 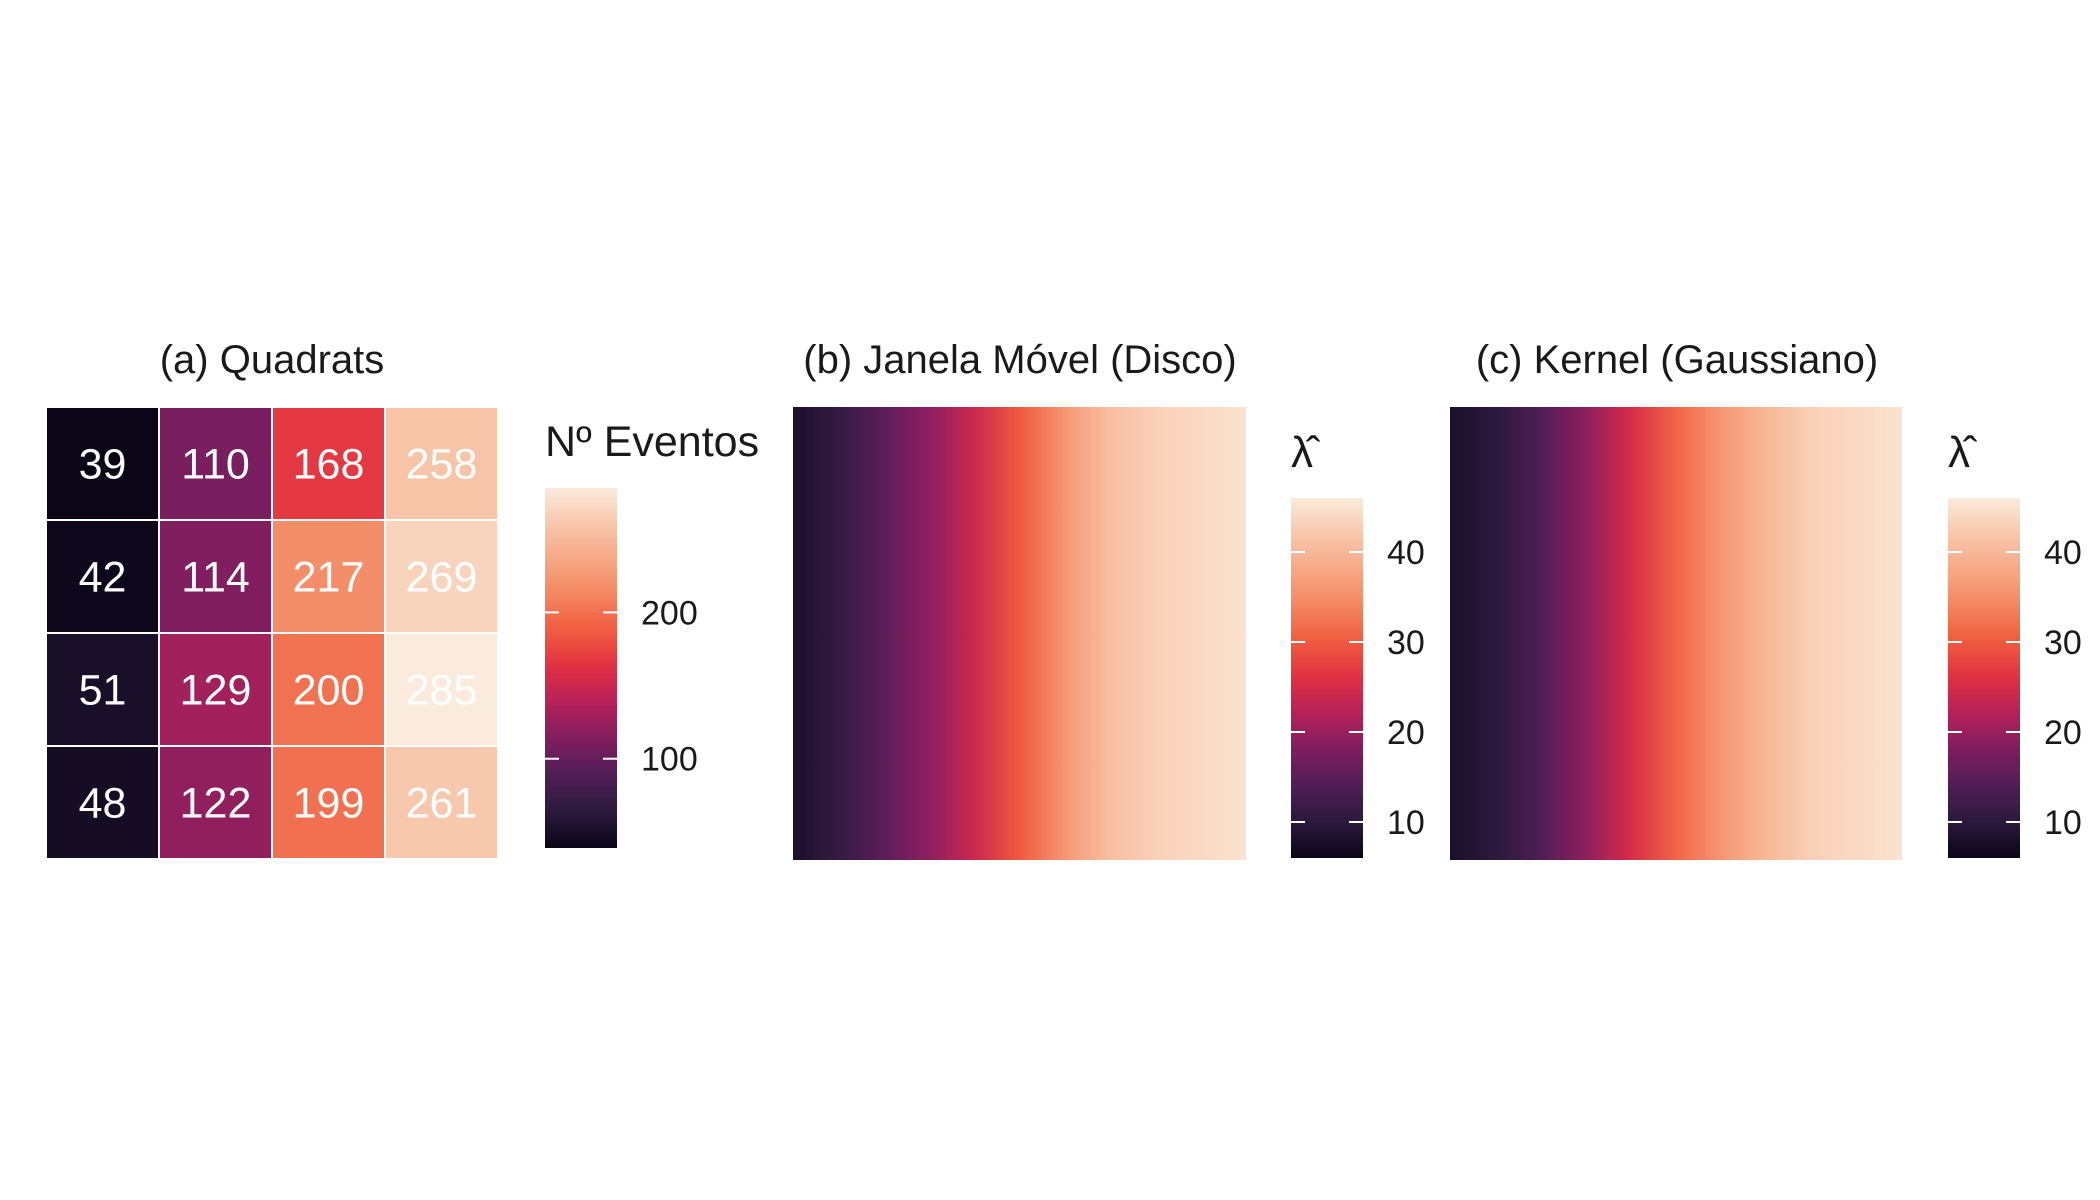 I want to click on legend-c-tick-label: 30, so click(x=2063, y=643).